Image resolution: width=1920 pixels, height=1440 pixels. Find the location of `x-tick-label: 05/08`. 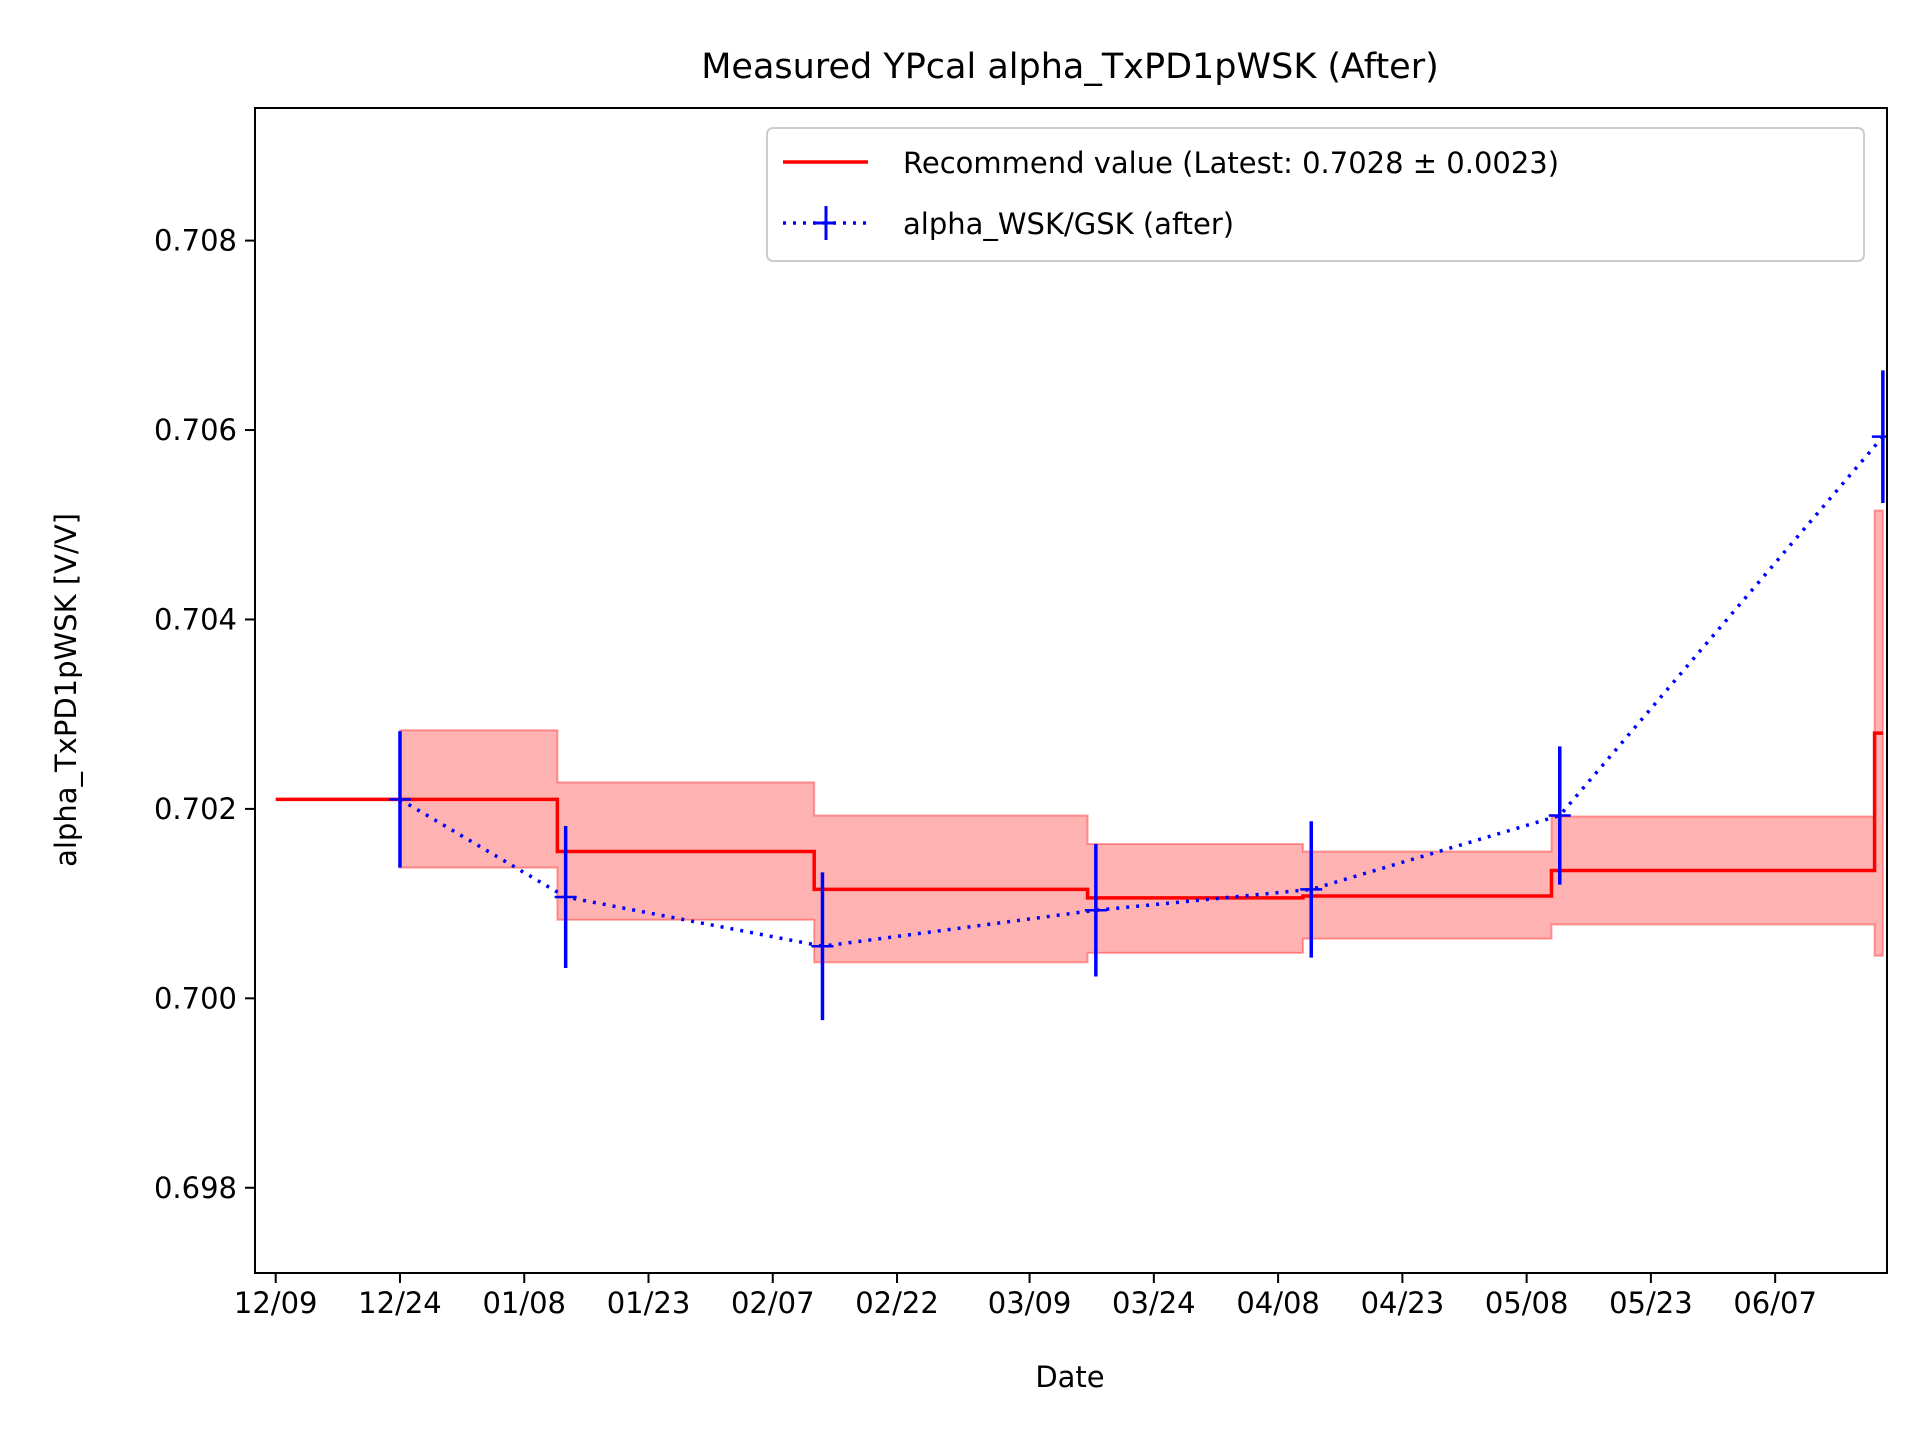

x-tick-label: 05/08 is located at coordinates (1527, 1303).